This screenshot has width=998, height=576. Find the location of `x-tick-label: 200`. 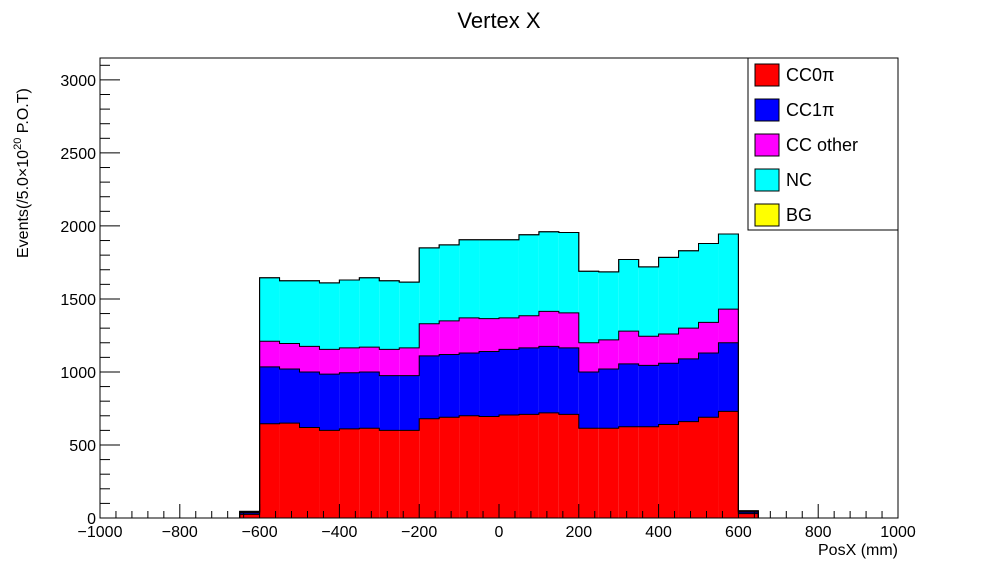

x-tick-label: 200 is located at coordinates (578, 532).